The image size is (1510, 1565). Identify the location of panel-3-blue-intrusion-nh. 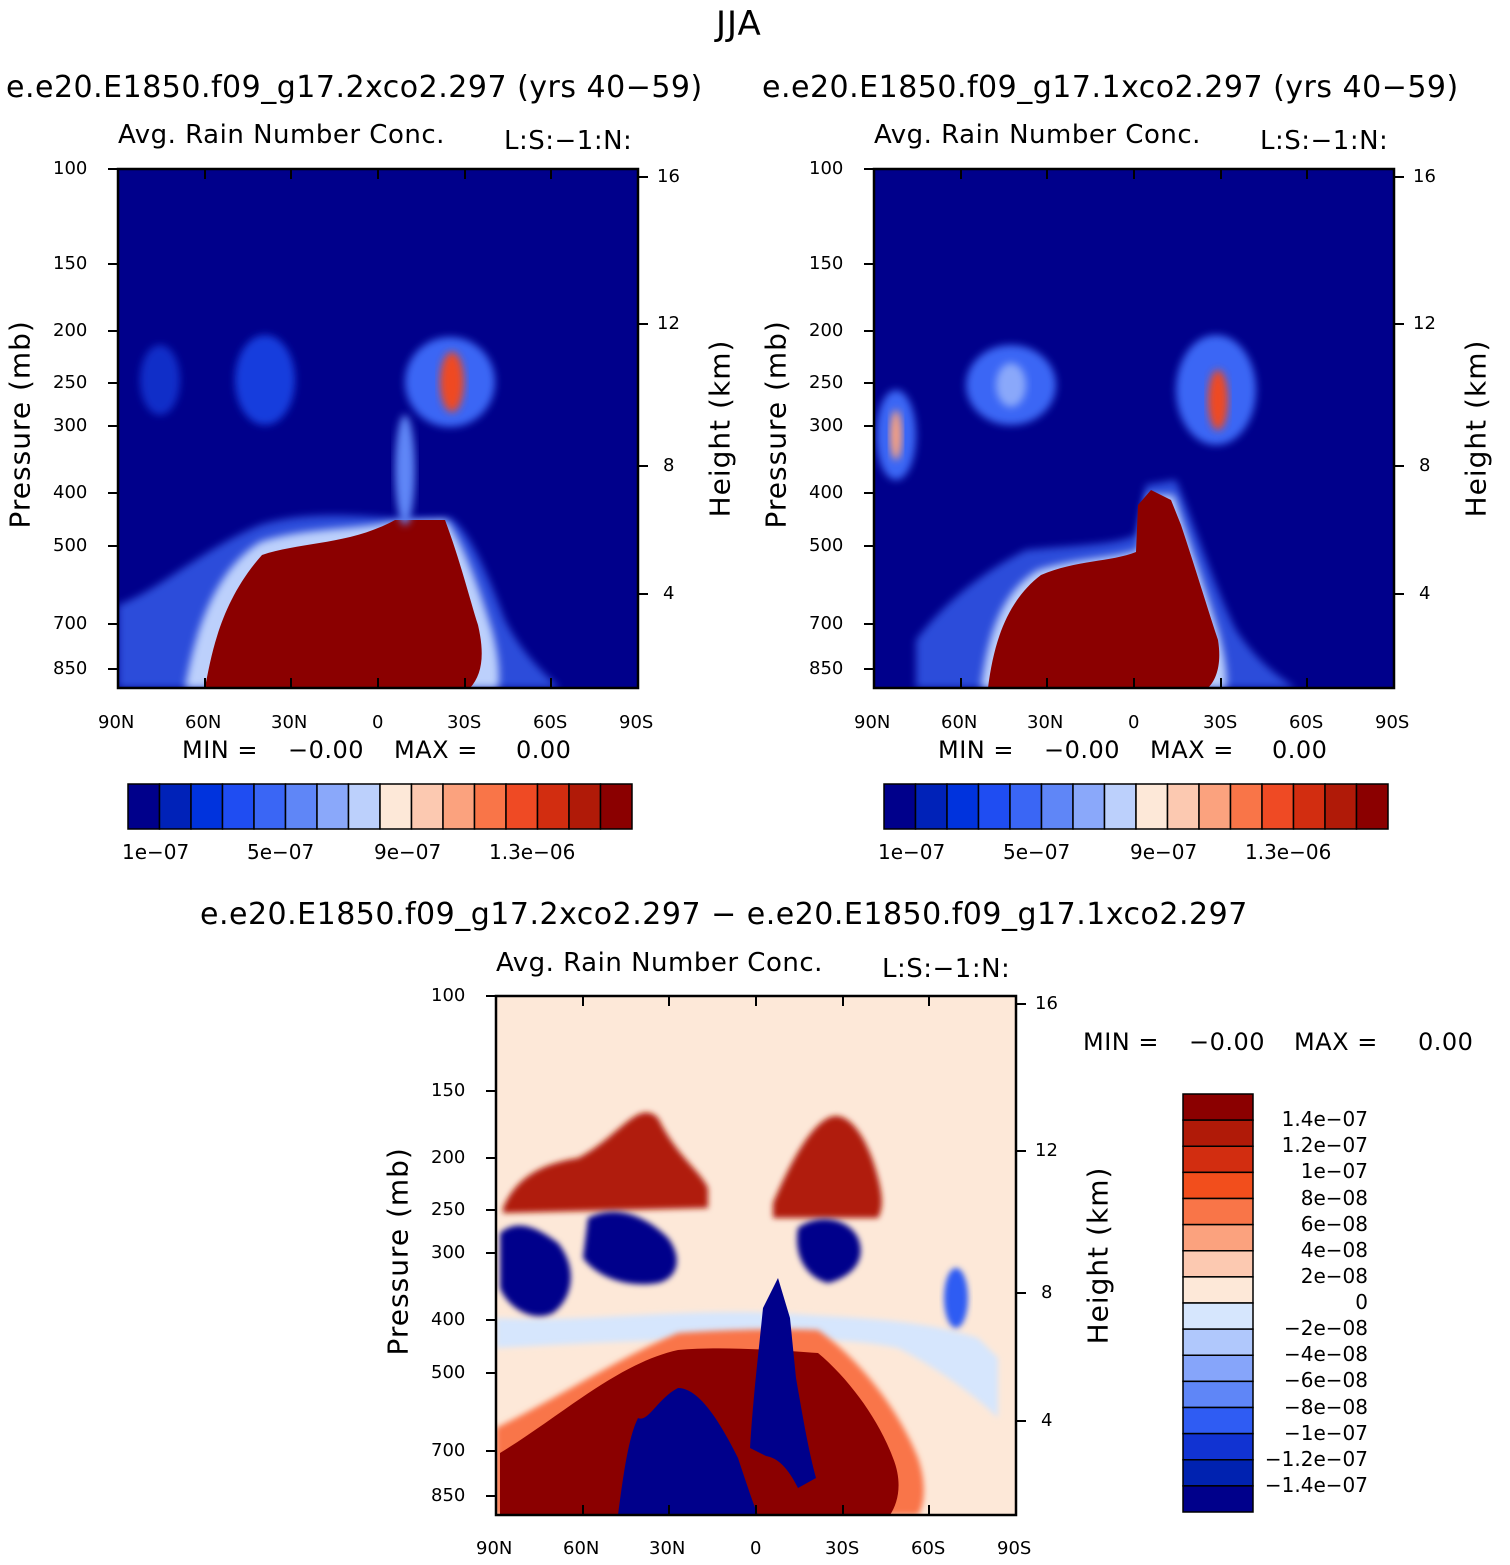
(688, 1451).